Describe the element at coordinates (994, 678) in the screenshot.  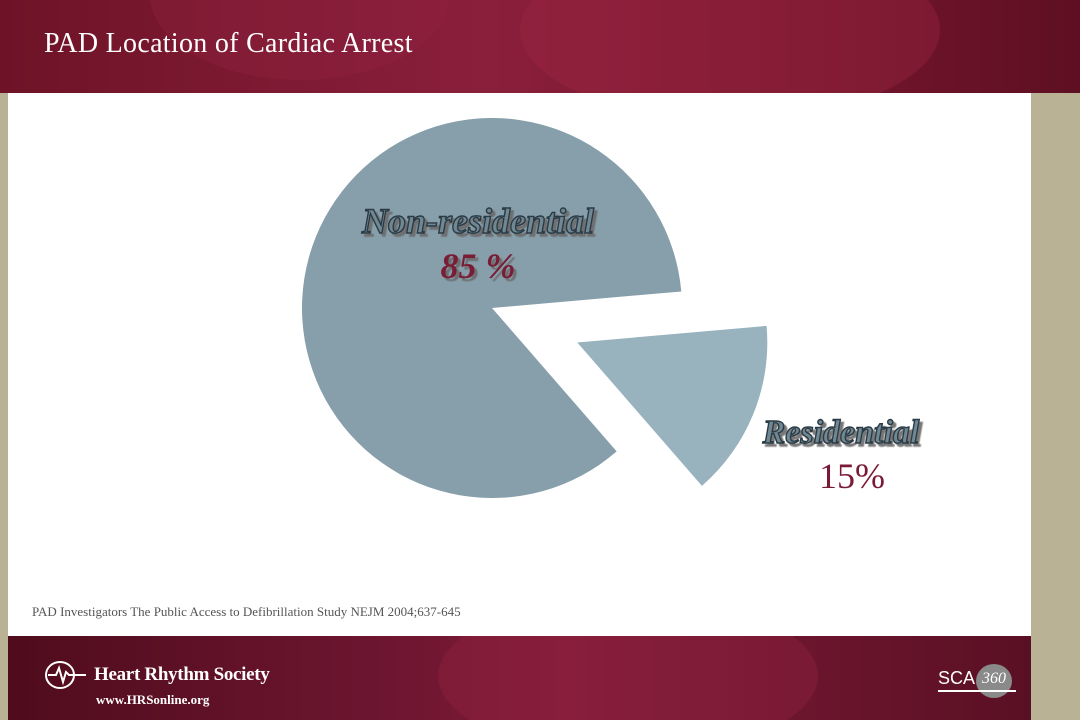
I see `sca-logo-number: 360` at that location.